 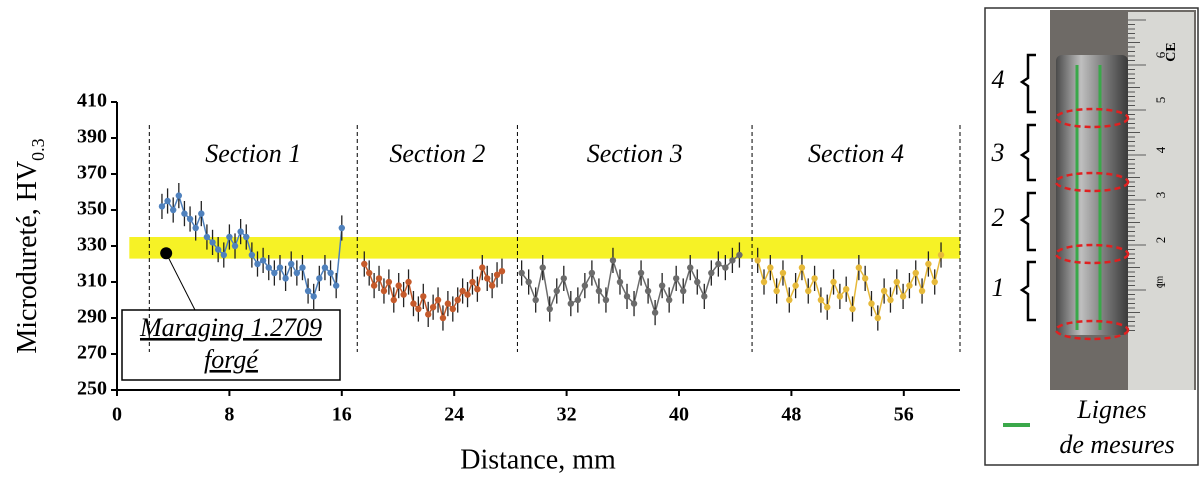 What do you see at coordinates (538, 459) in the screenshot?
I see `x-axis-label: Distance, mm` at bounding box center [538, 459].